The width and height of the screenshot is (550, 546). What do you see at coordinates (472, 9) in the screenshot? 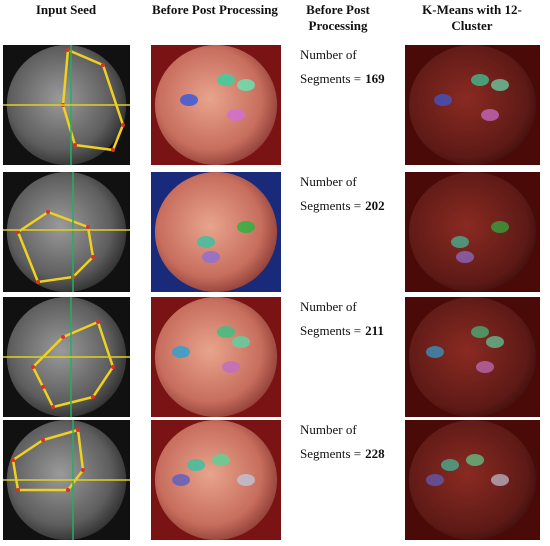
I see `column-header: K-Means with 12-` at bounding box center [472, 9].